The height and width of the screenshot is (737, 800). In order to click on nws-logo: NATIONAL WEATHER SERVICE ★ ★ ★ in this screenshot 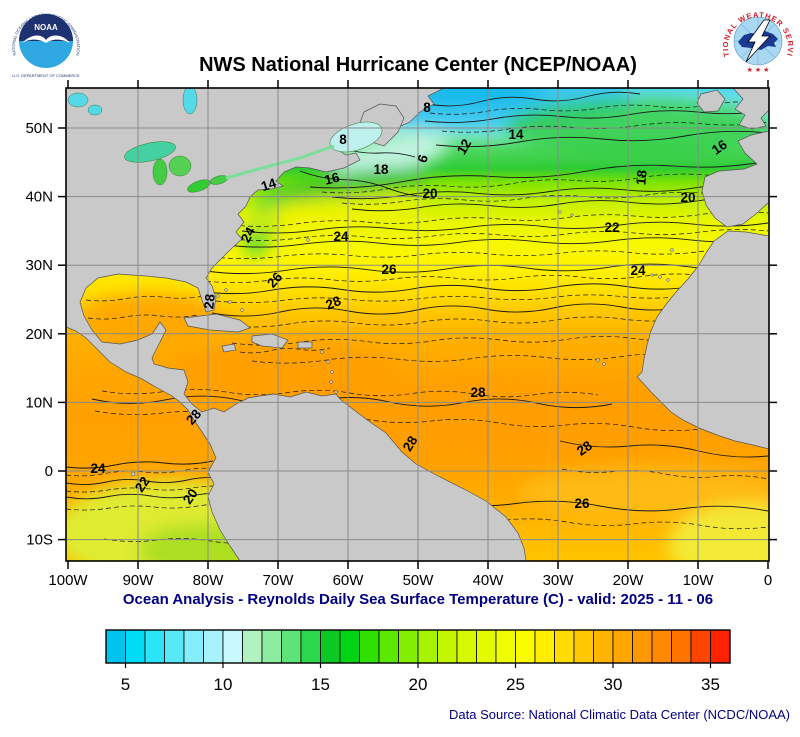, I will do `click(756, 38)`.